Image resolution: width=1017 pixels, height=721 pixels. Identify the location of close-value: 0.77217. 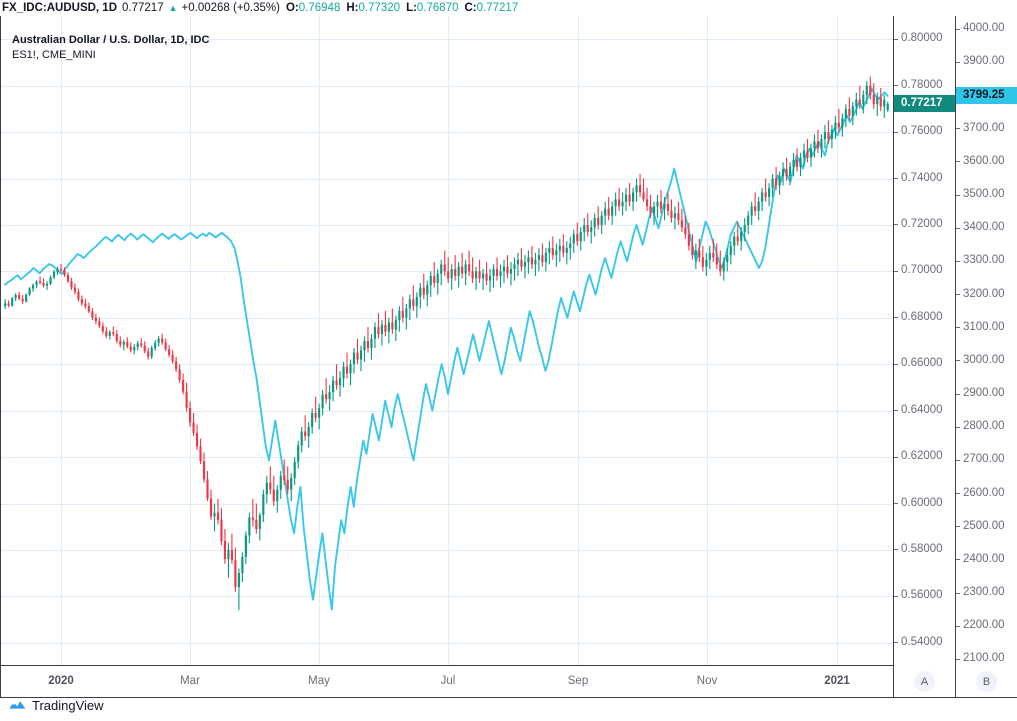
(497, 8).